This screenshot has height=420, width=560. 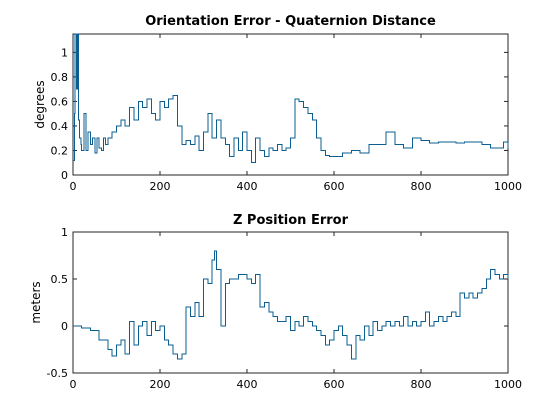 I want to click on orientation-error-title: Orientation Error - Quaternion Distance, so click(x=290, y=21).